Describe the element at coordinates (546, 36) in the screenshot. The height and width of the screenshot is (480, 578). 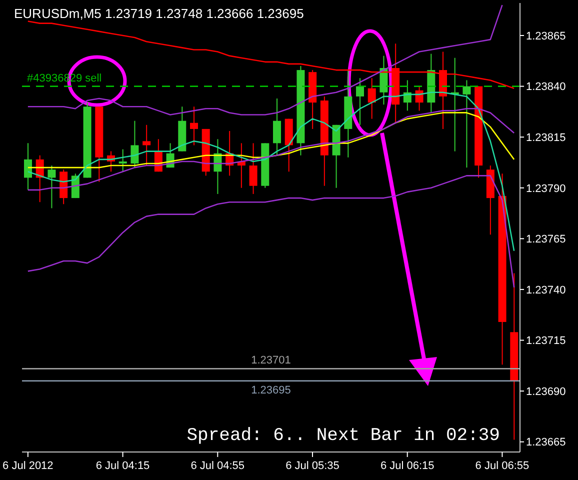
I see `y-tick-label: 1.23865` at that location.